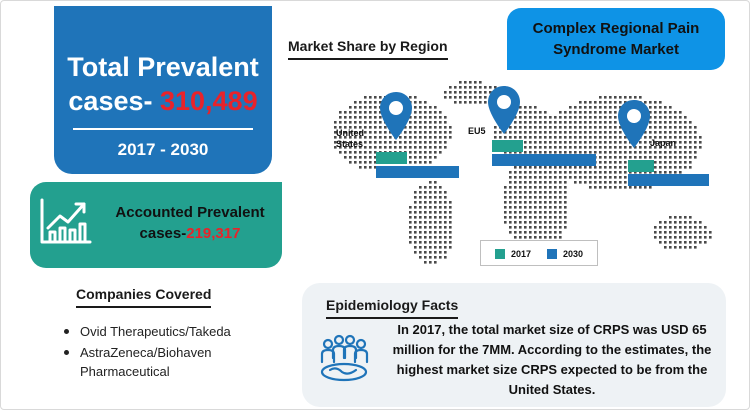 Image resolution: width=750 pixels, height=410 pixels. What do you see at coordinates (616, 39) in the screenshot?
I see `market-title-bubble: Complex Regional Pain Syndrome Market` at bounding box center [616, 39].